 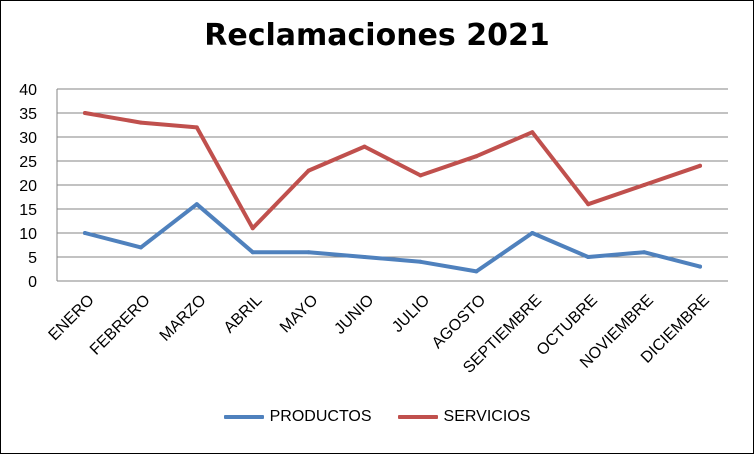 I want to click on y-tick-label: 5, so click(x=32, y=258).